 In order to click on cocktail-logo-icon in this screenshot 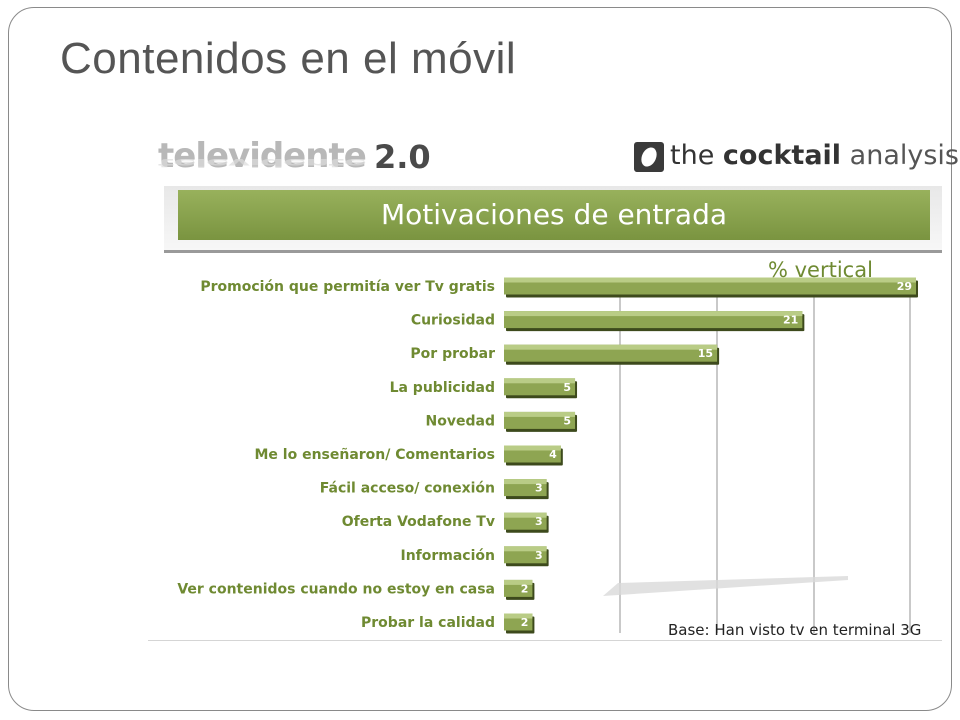, I will do `click(649, 157)`.